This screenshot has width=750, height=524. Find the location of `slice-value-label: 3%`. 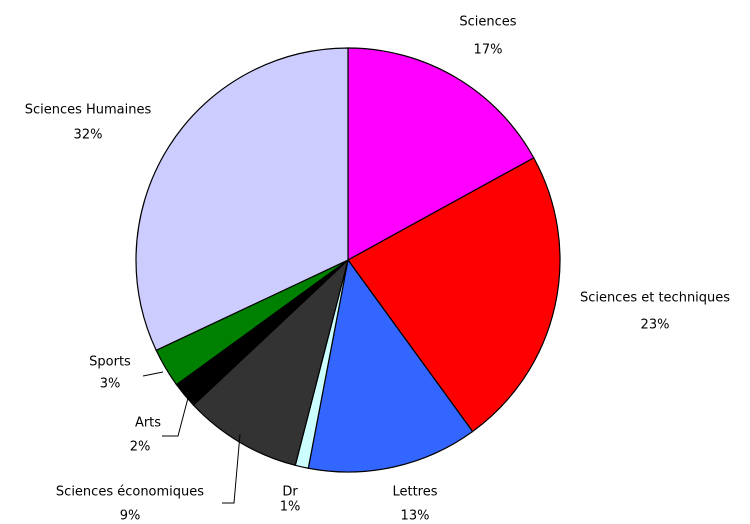

slice-value-label: 3% is located at coordinates (110, 384).